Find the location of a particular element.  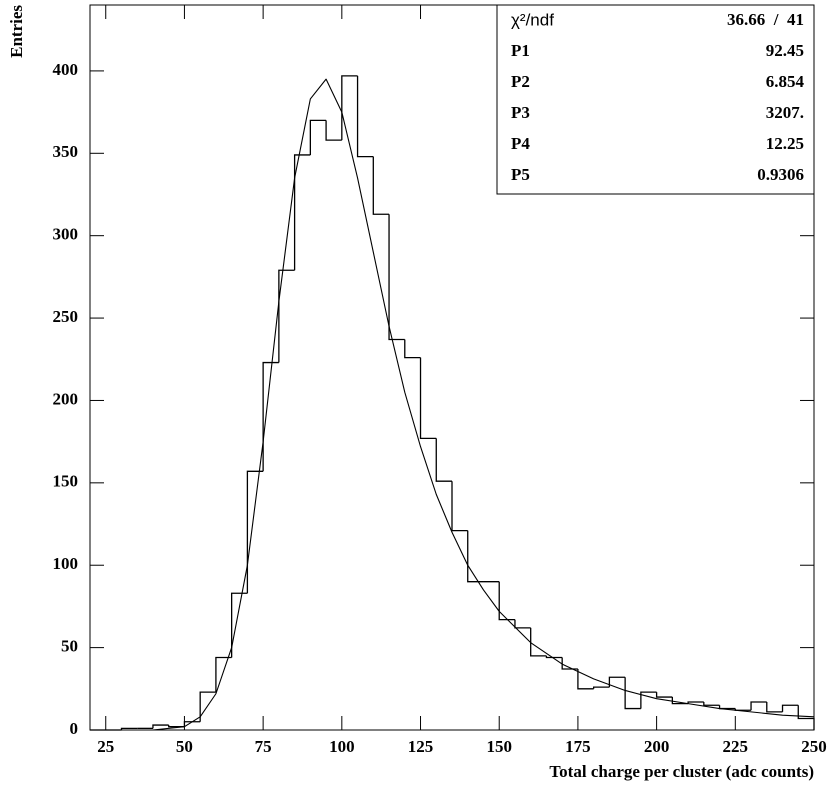

y-tick-label: 250 is located at coordinates (66, 316).